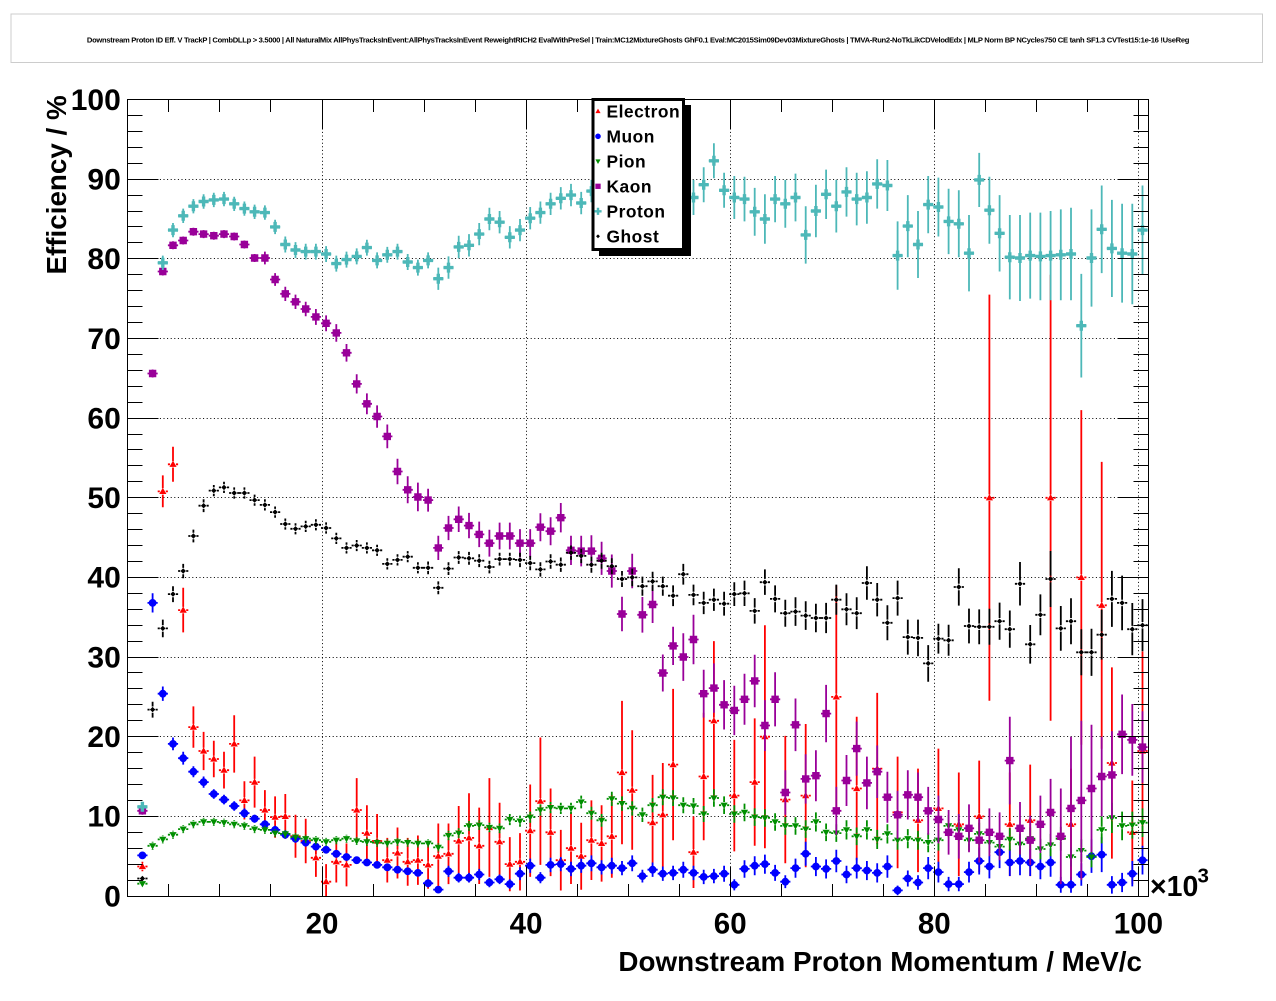 This screenshot has width=1276, height=1001. I want to click on svg-text: 30, so click(103, 657).